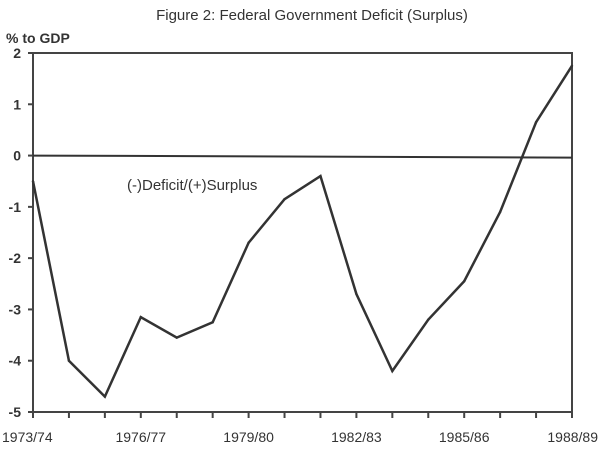 This screenshot has width=600, height=452. I want to click on y-tick-label: 2, so click(17, 53).